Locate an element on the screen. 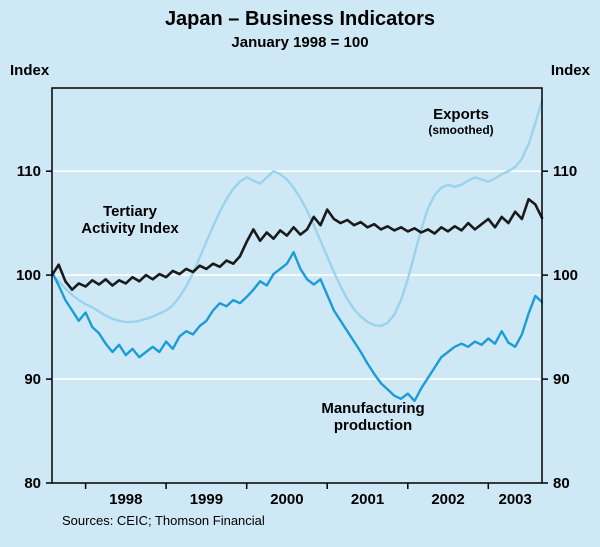 The height and width of the screenshot is (547, 600). y-tick-label-left: 110 is located at coordinates (29, 171).